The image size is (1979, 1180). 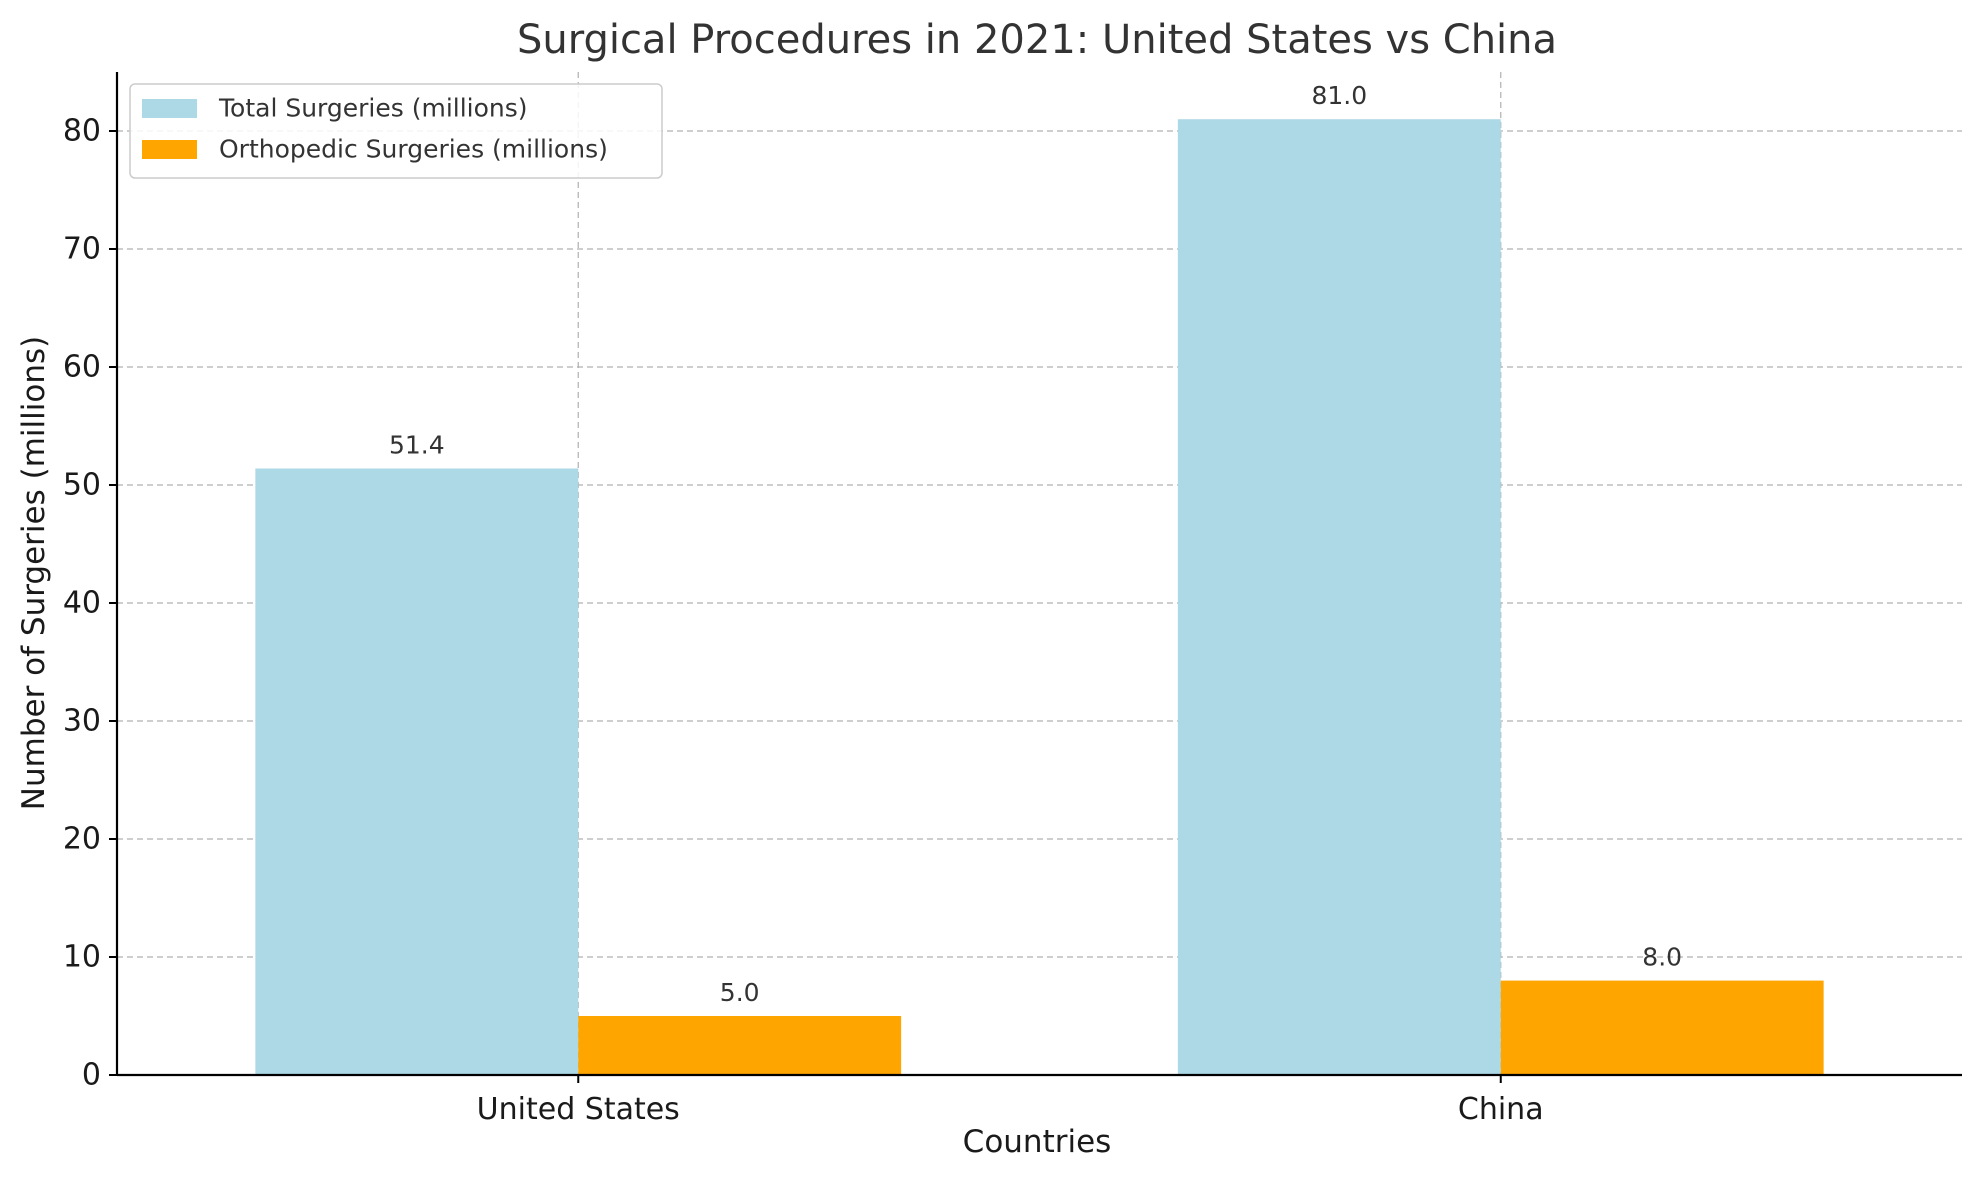 I want to click on y-tick-label: 20, so click(x=82, y=839).